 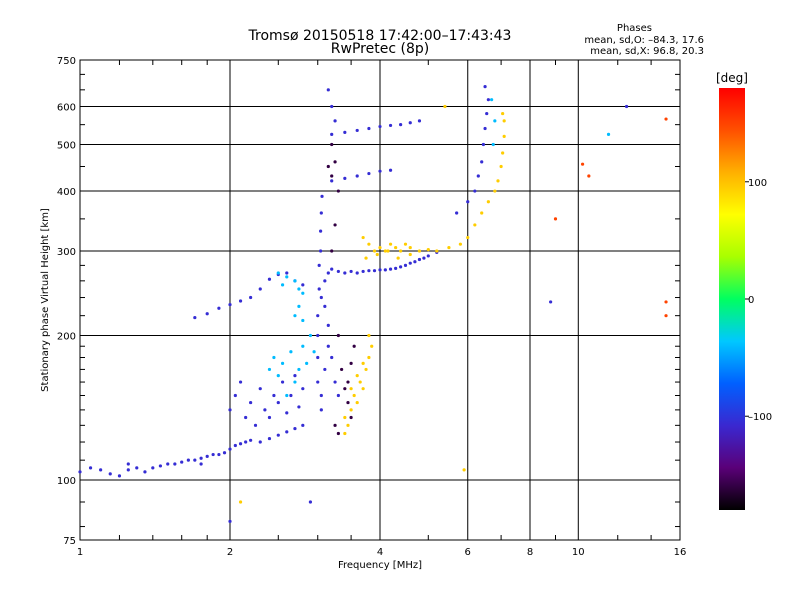 What do you see at coordinates (66, 252) in the screenshot?
I see `y-tick-label: 300` at bounding box center [66, 252].